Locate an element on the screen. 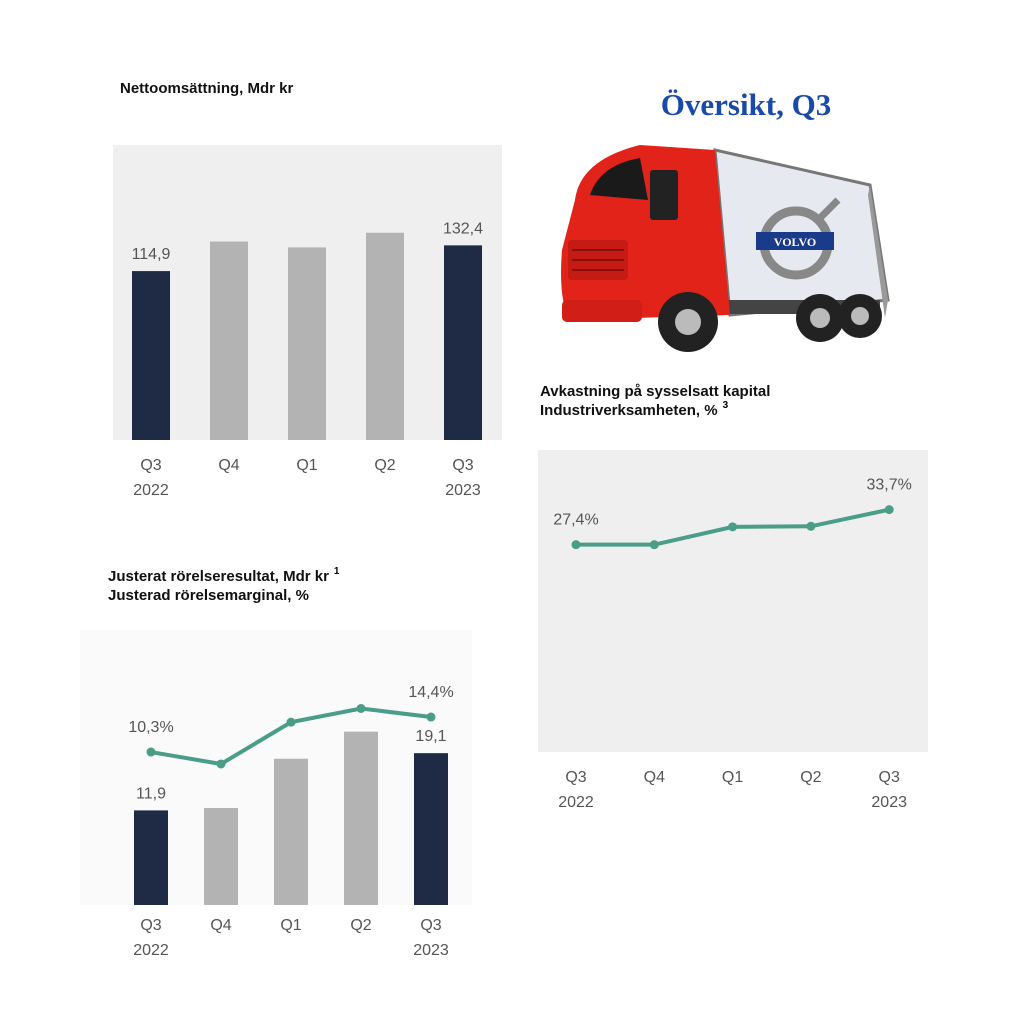  truck-logo: VOLVO is located at coordinates (795, 242).